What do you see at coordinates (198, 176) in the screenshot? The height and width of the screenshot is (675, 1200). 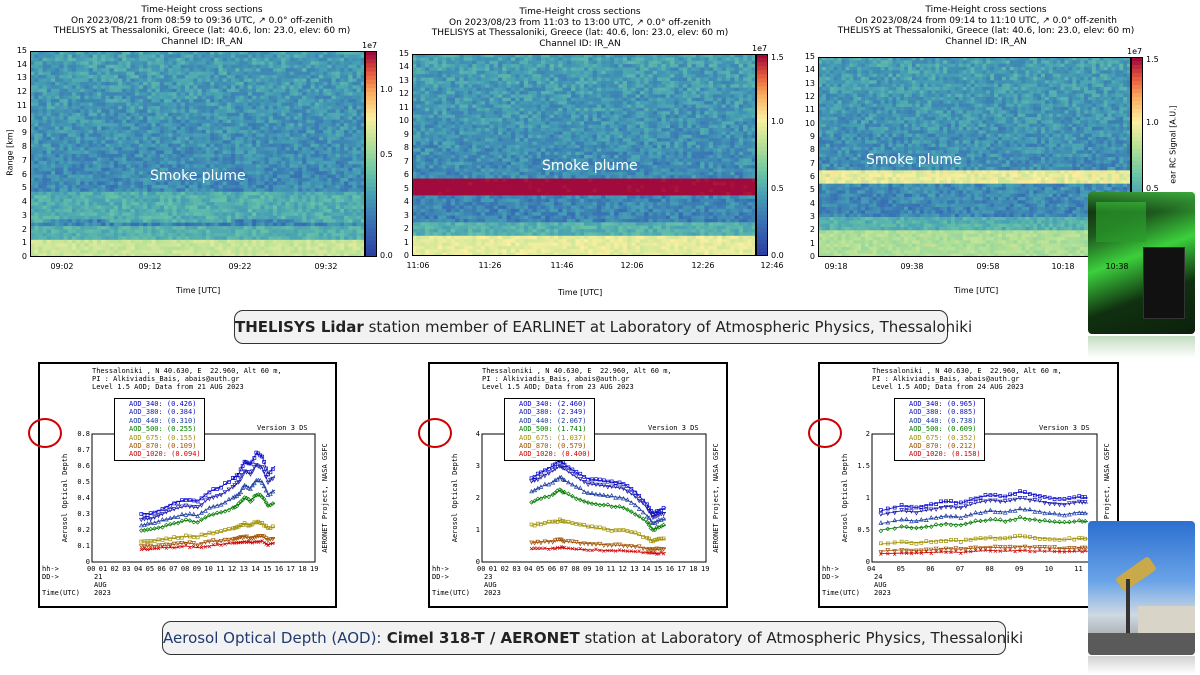 I see `smoke-plume-label: Smoke plume` at bounding box center [198, 176].